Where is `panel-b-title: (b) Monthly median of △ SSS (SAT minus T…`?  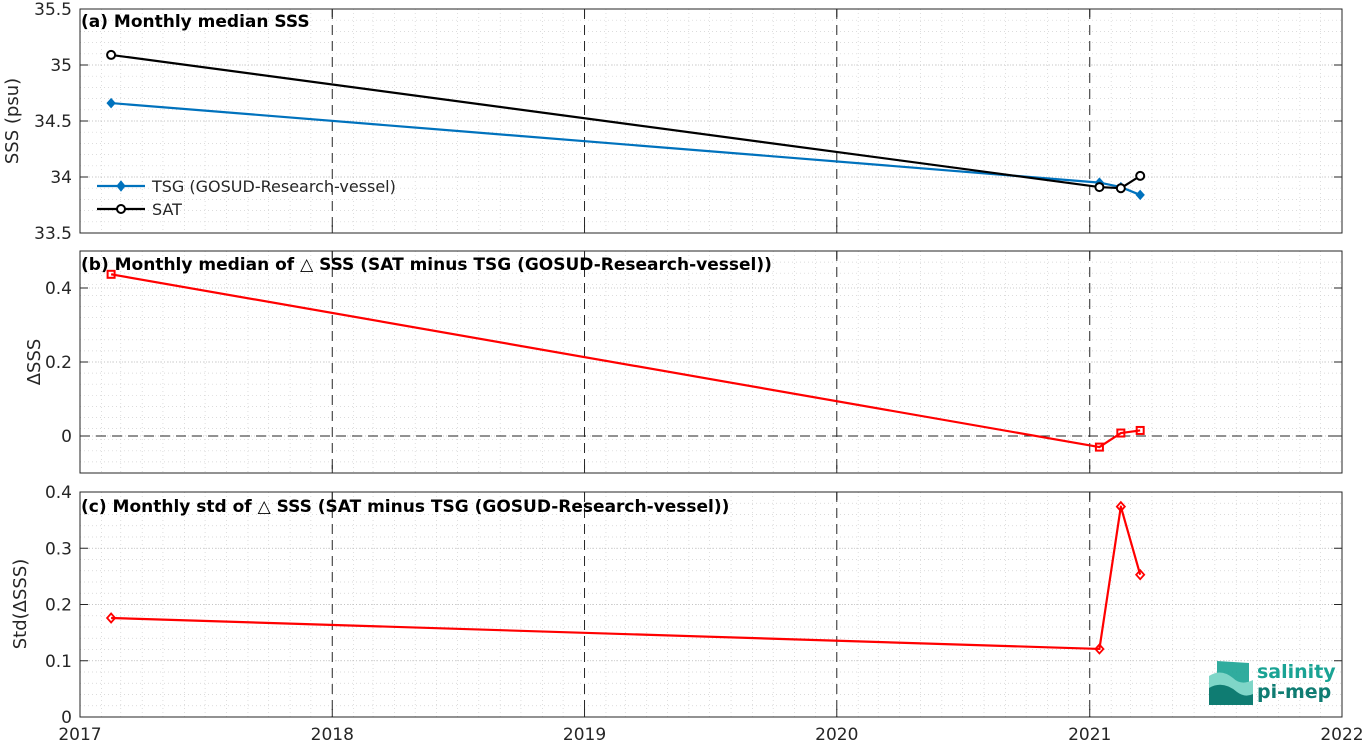 panel-b-title: (b) Monthly median of △ SSS (SAT minus T… is located at coordinates (426, 265).